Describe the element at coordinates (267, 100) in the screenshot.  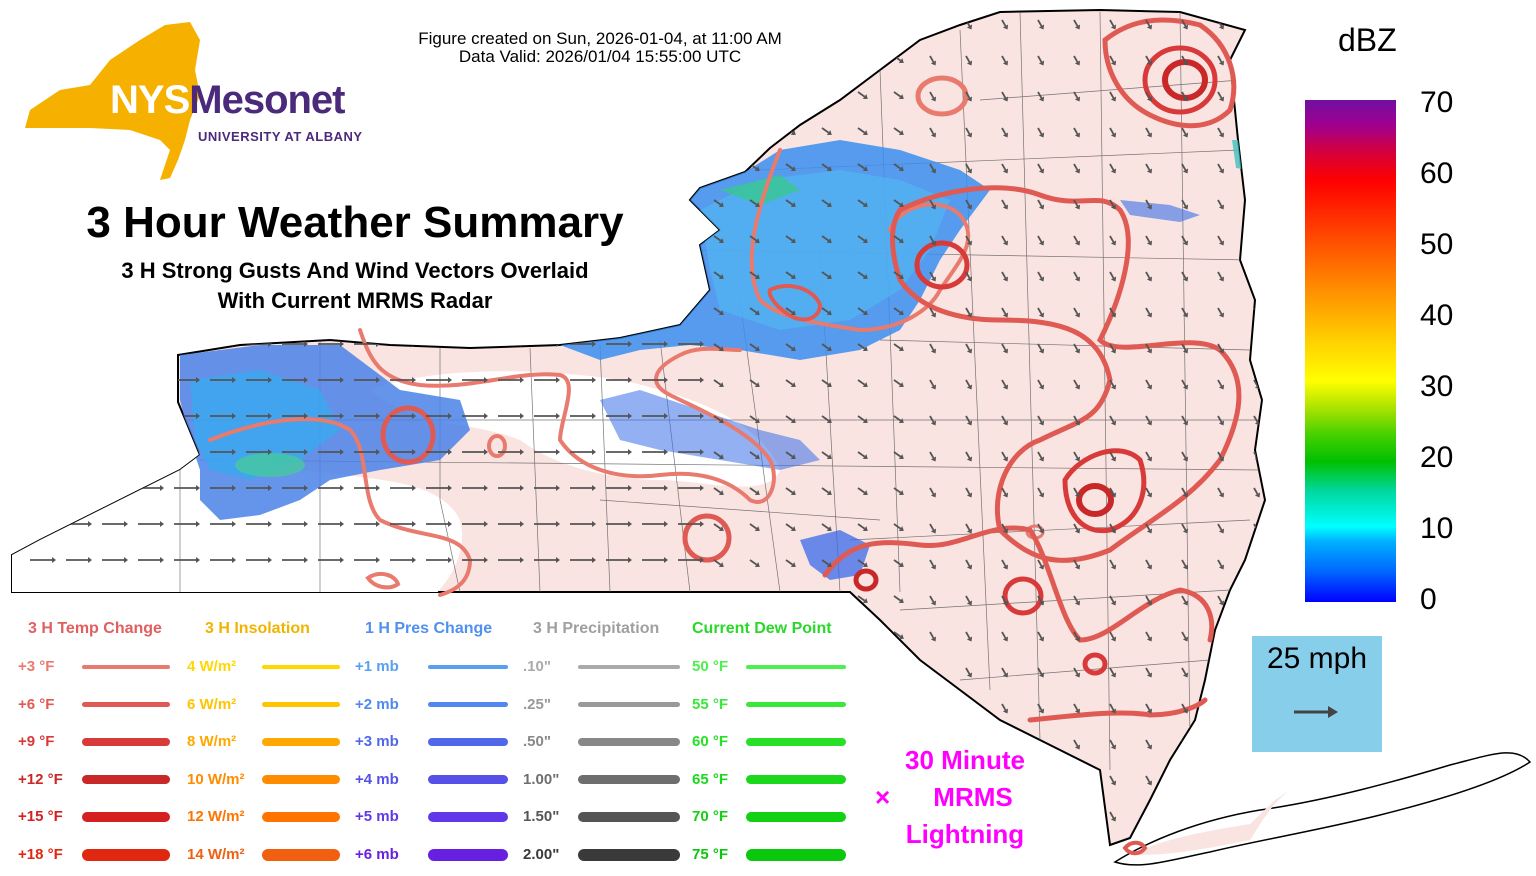
I see `logo-mesonet: Mesonet` at that location.